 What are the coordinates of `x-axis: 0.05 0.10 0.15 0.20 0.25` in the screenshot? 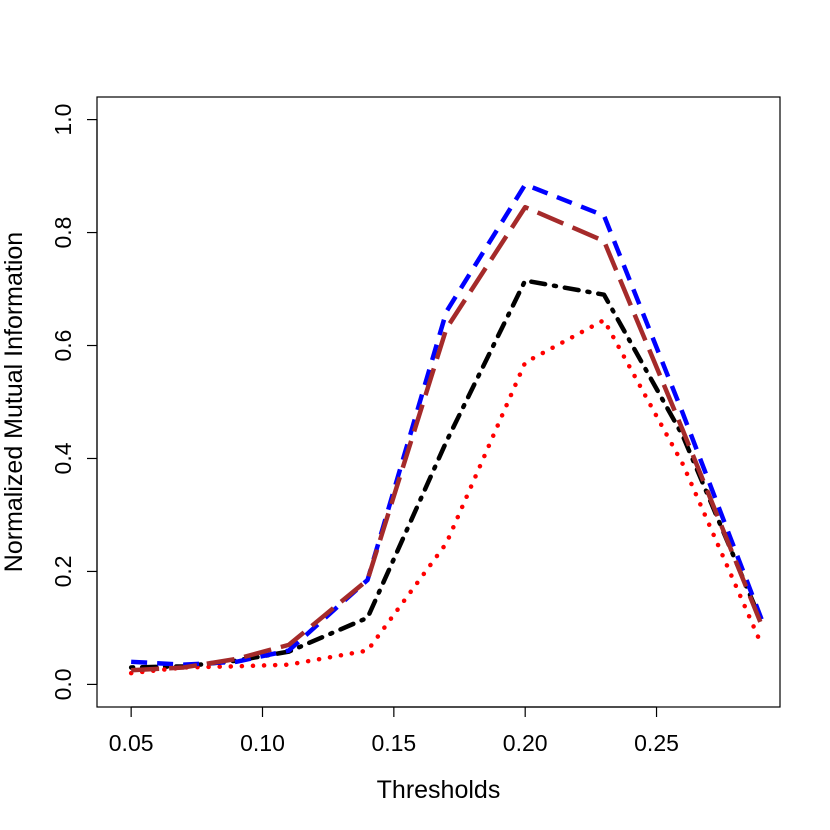 It's located at (394, 731).